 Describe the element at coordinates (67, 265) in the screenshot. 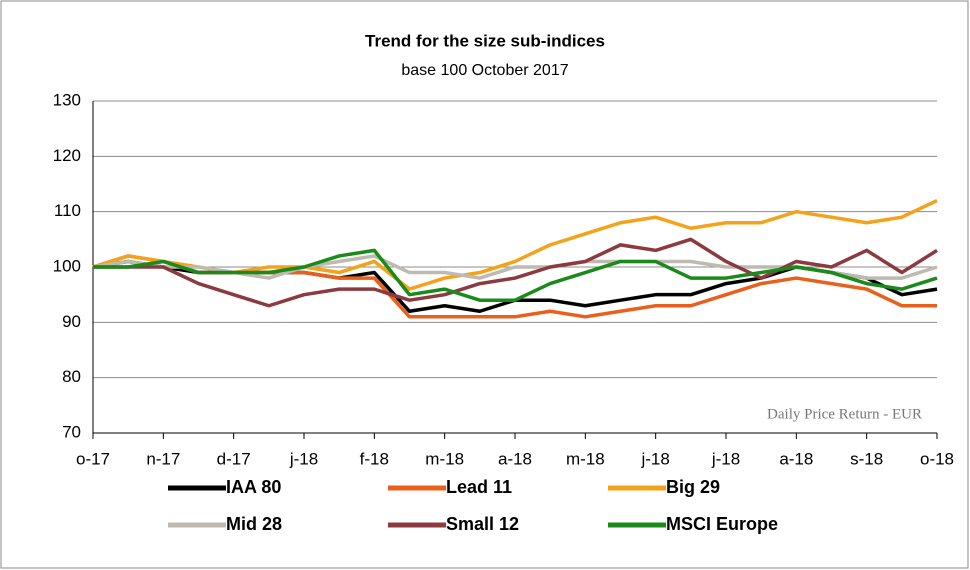

I see `y-tick-label: 100` at that location.